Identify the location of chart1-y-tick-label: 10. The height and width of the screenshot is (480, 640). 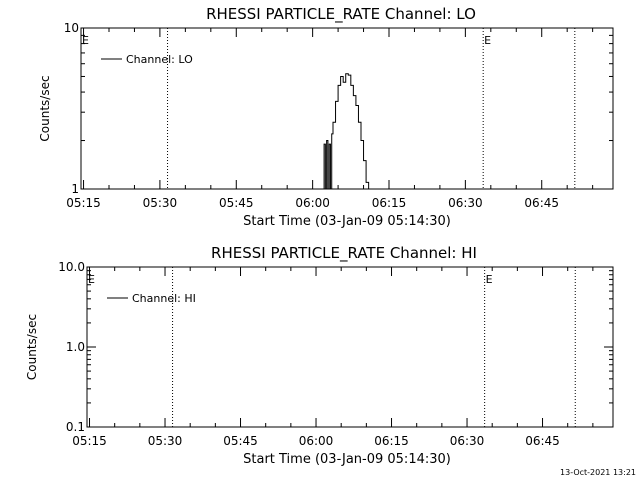
(71, 28).